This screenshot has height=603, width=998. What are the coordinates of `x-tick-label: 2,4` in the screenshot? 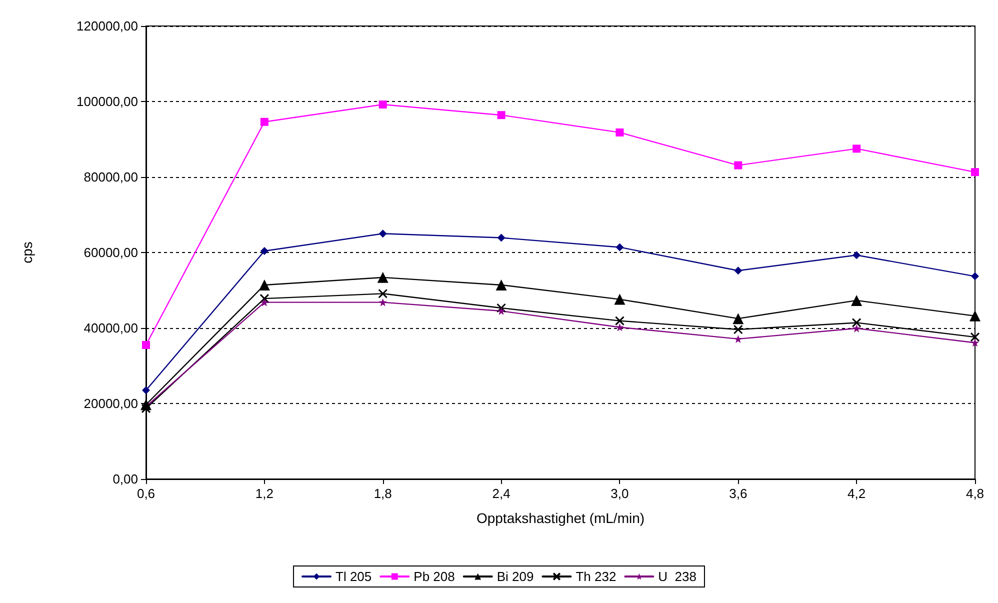 It's located at (501, 493).